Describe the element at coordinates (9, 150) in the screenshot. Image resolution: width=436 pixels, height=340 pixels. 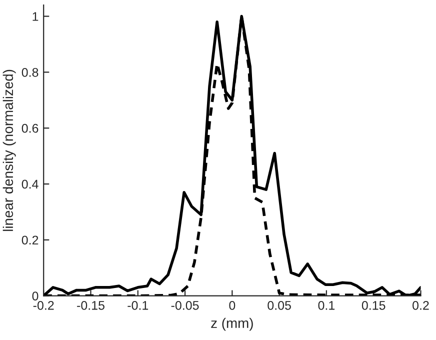
I see `y-axis-title: linear density (normalized)` at that location.